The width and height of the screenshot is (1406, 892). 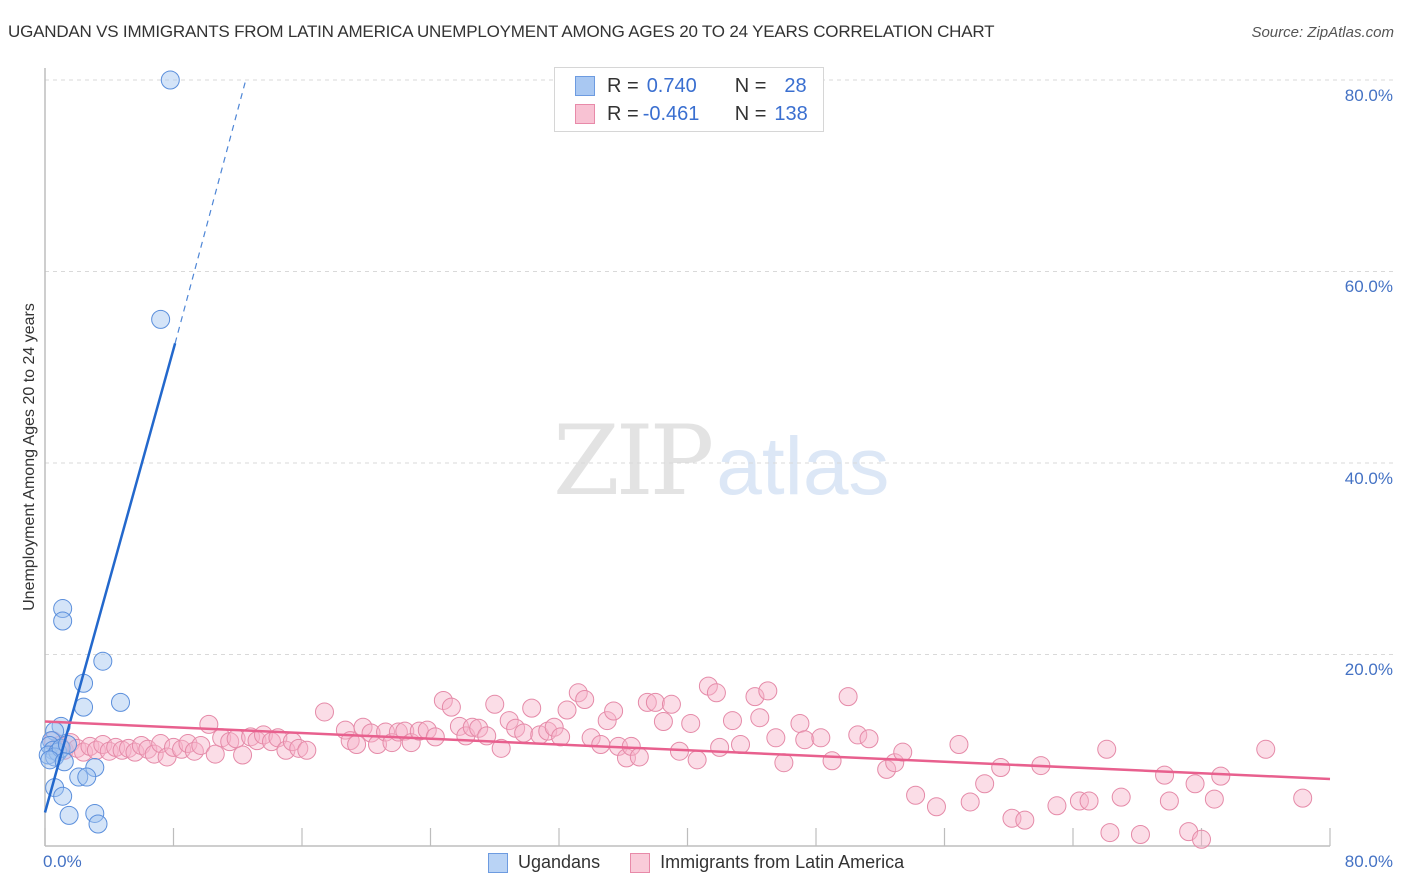 What do you see at coordinates (559, 862) in the screenshot?
I see `legend-label: Ugandans` at bounding box center [559, 862].